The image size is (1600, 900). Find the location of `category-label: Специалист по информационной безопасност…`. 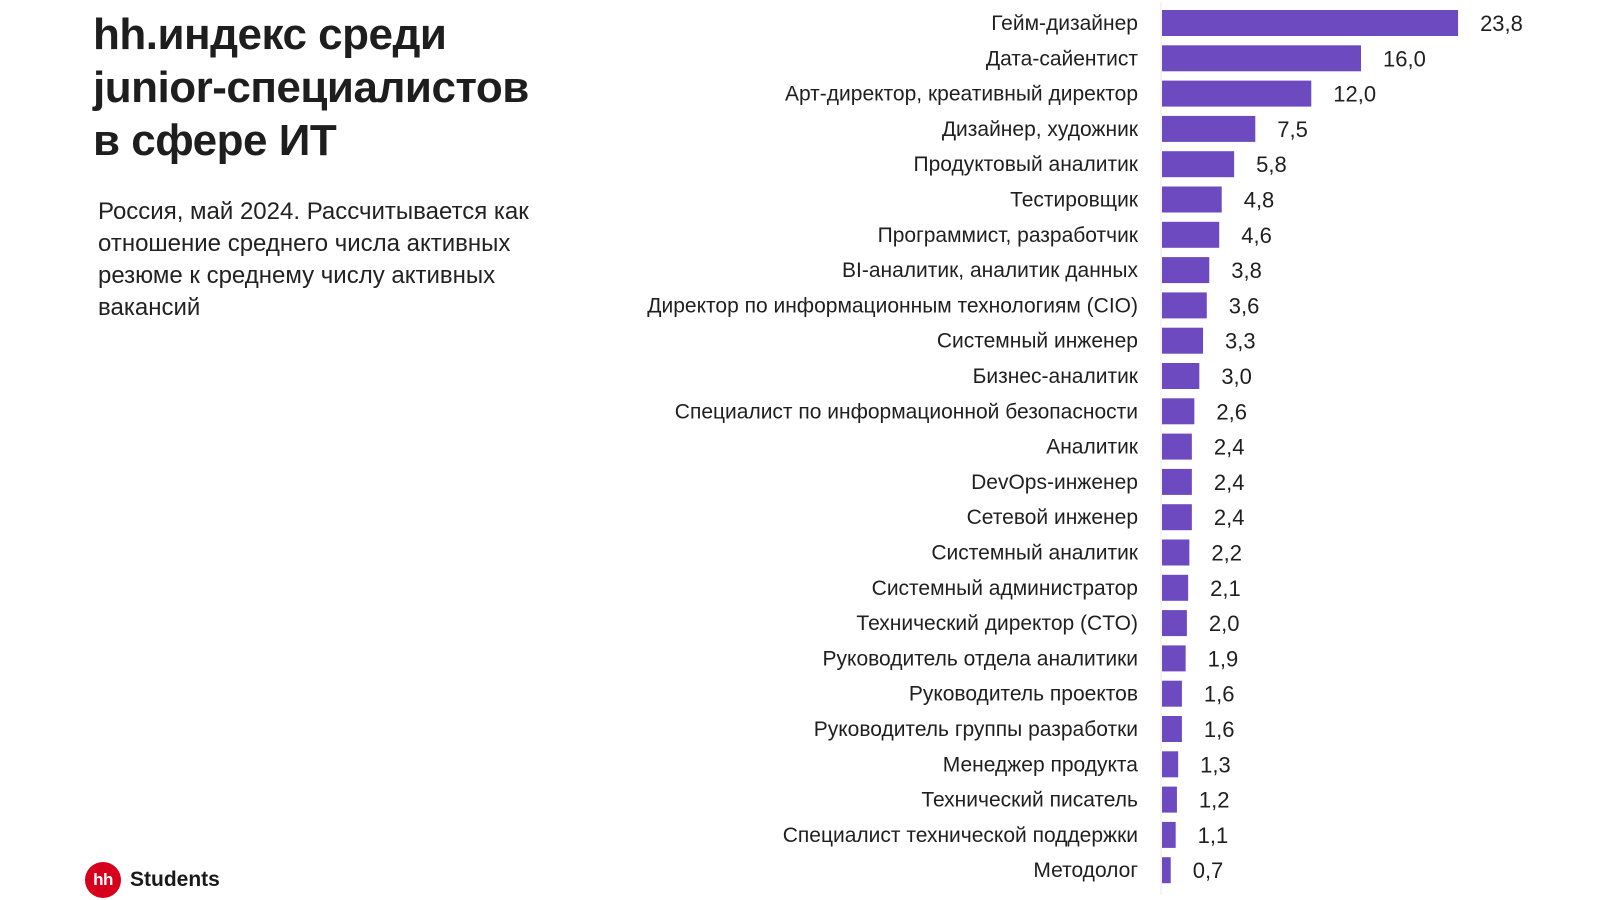

category-label: Специалист по информационной безопасност… is located at coordinates (906, 411).